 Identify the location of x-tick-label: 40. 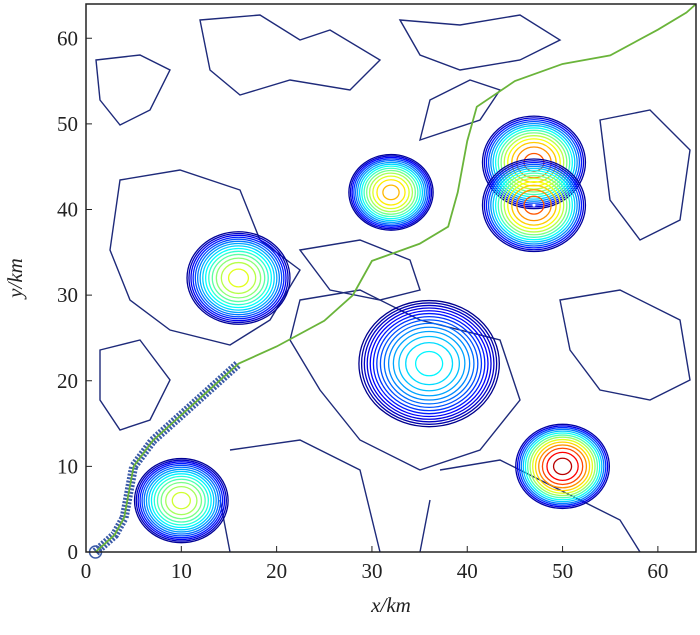
(467, 571).